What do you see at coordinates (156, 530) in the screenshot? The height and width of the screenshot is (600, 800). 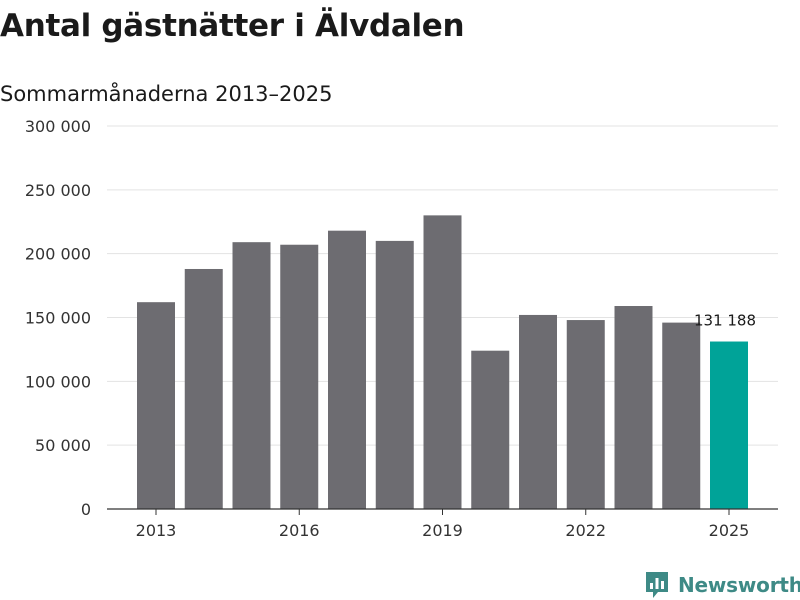 I see `x-tick-label: 2013` at bounding box center [156, 530].